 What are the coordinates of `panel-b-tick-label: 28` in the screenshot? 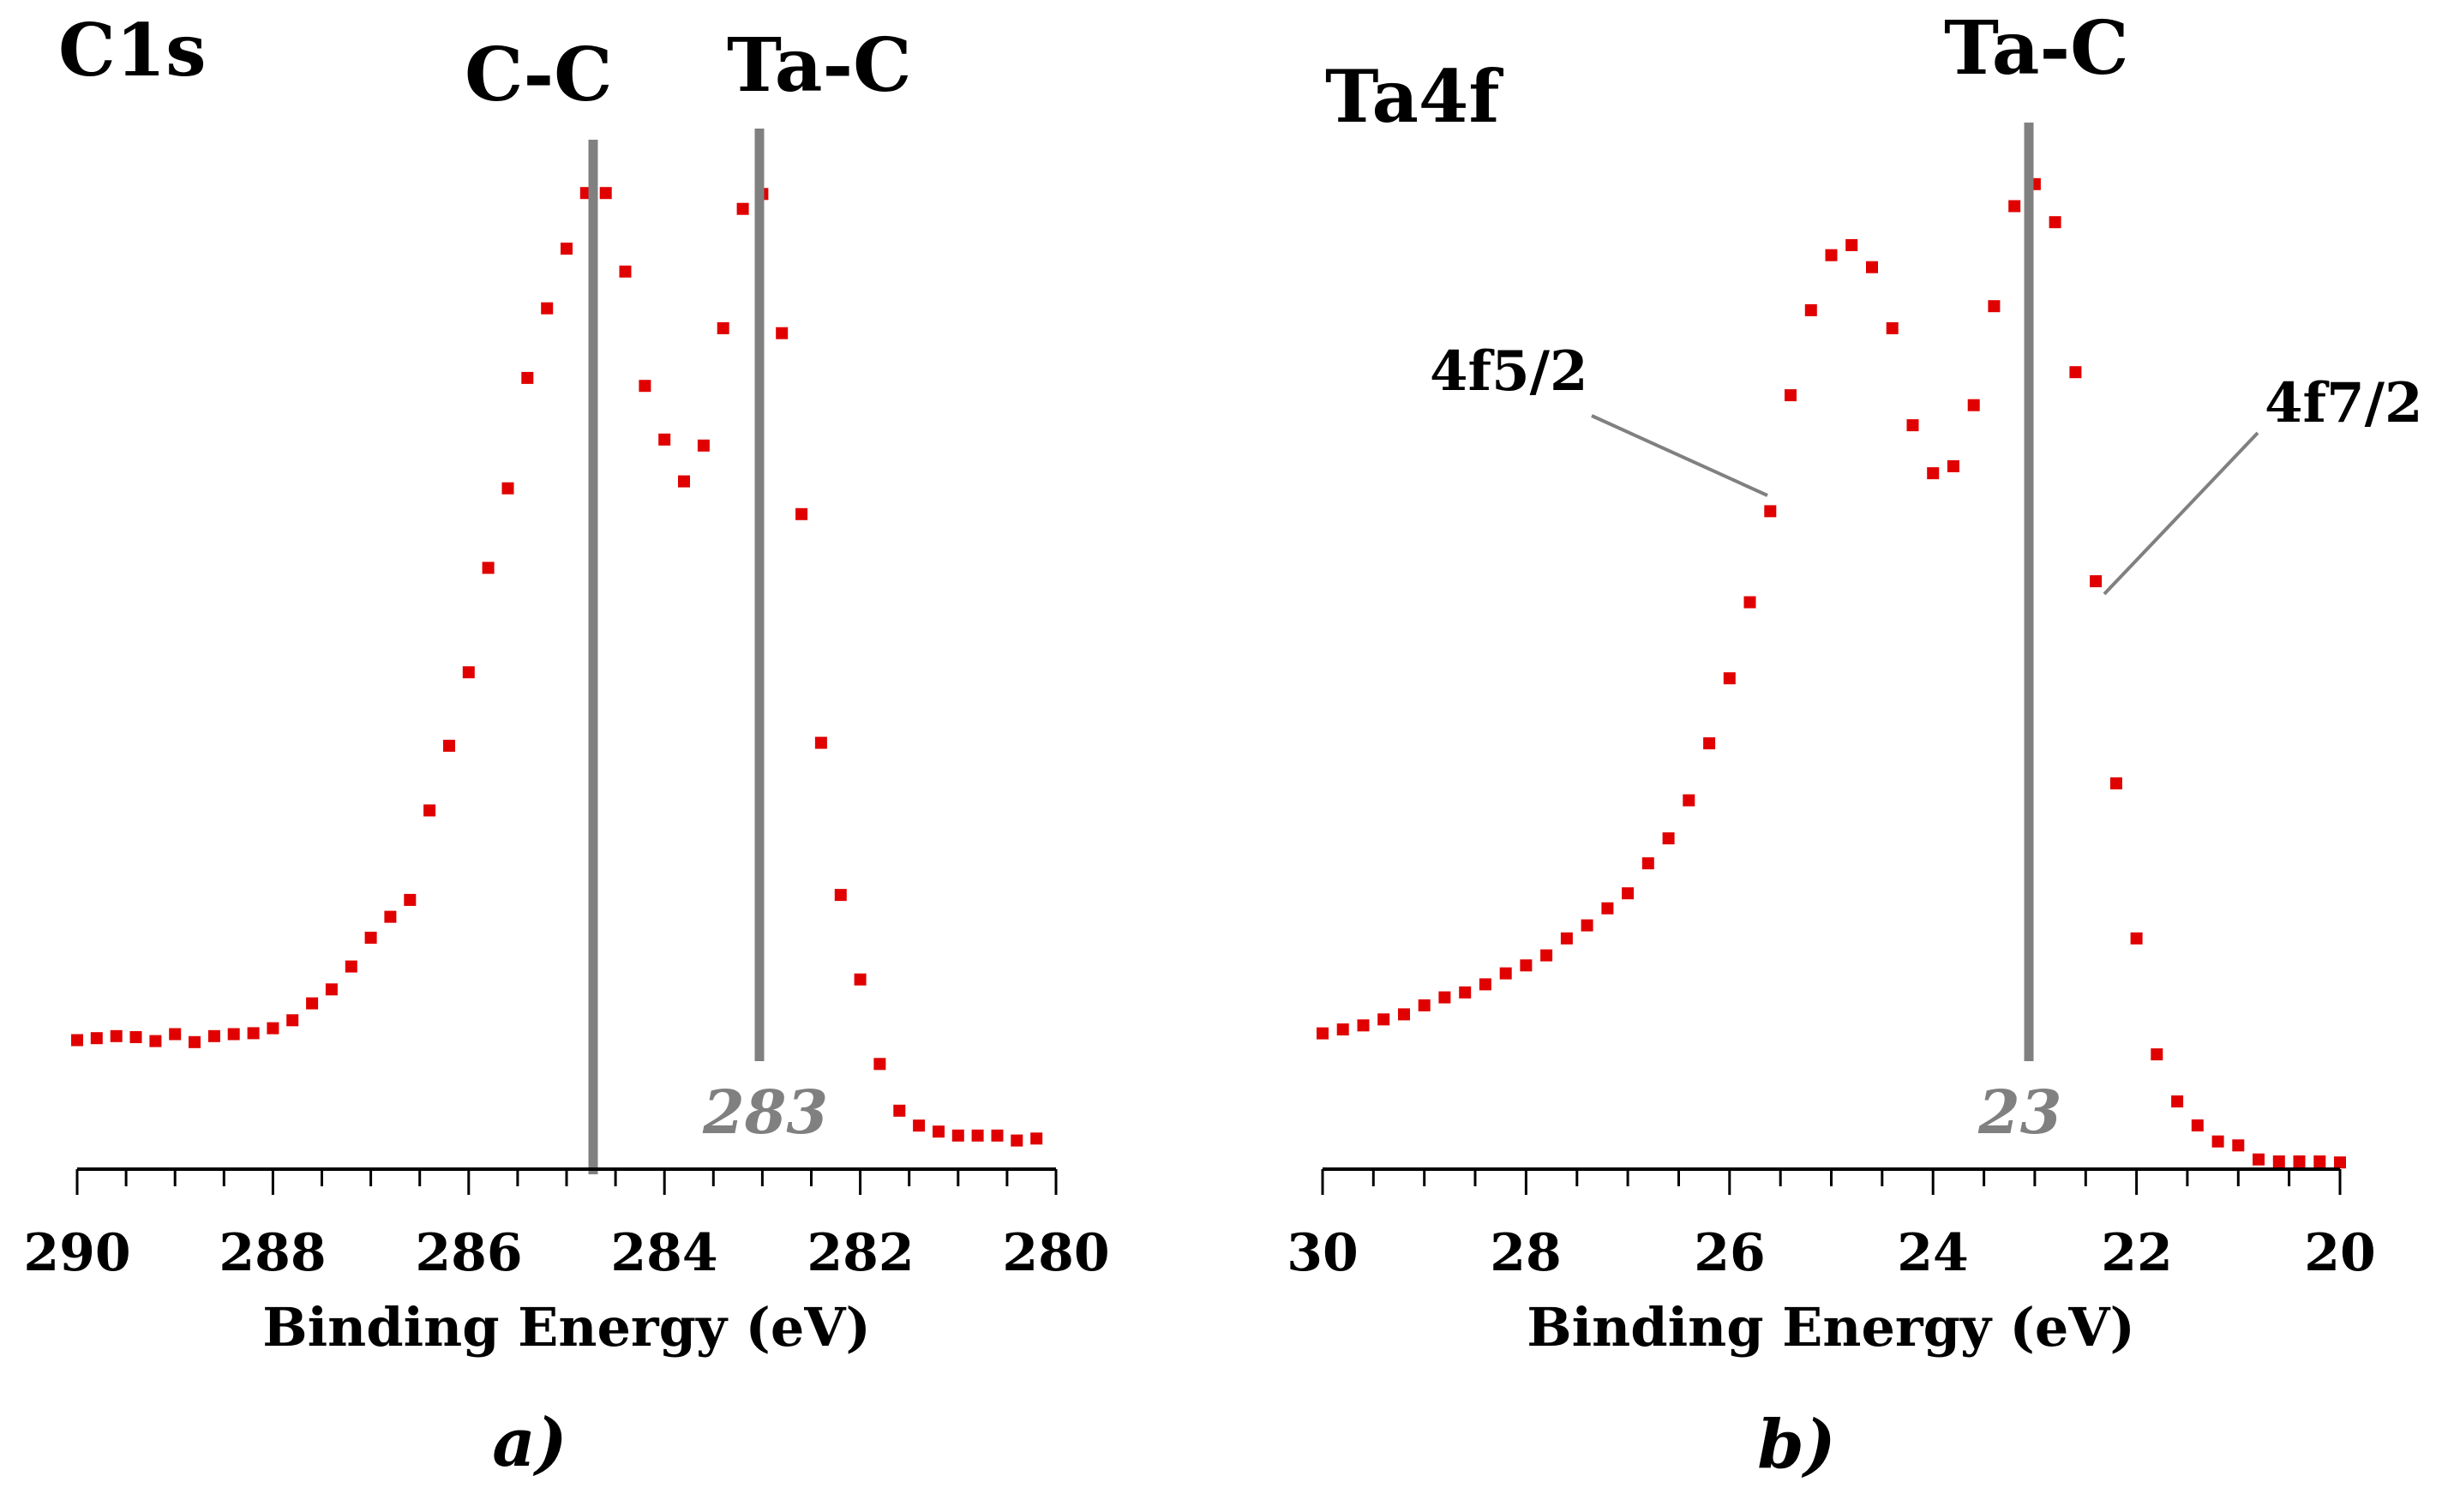 It's located at (1526, 1253).